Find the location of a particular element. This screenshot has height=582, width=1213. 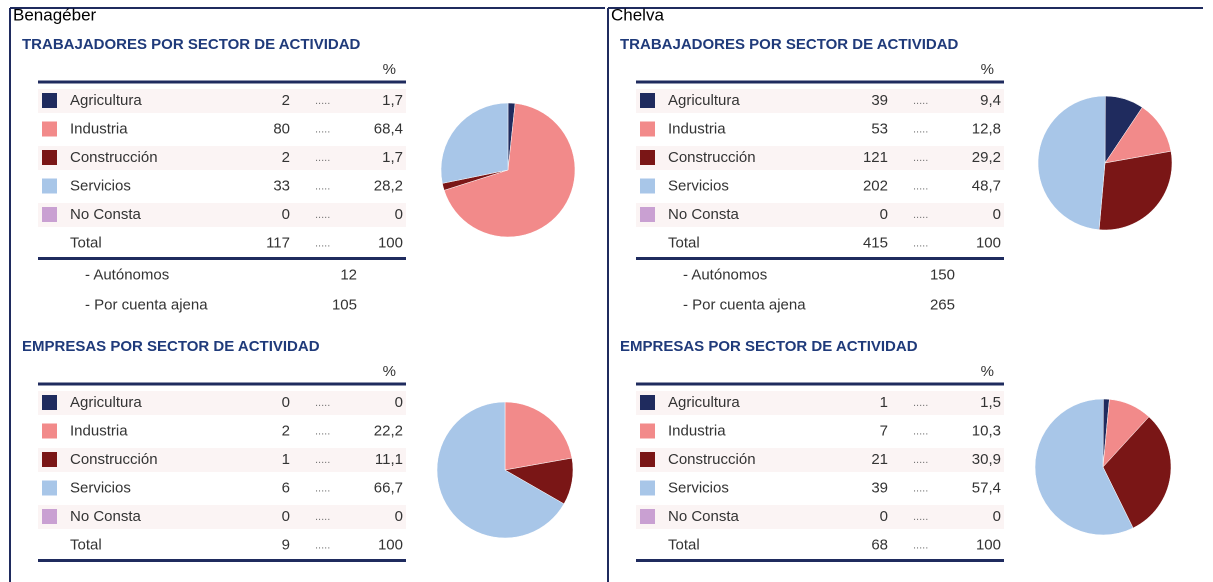

row-percent: 12,8 is located at coordinates (986, 128).